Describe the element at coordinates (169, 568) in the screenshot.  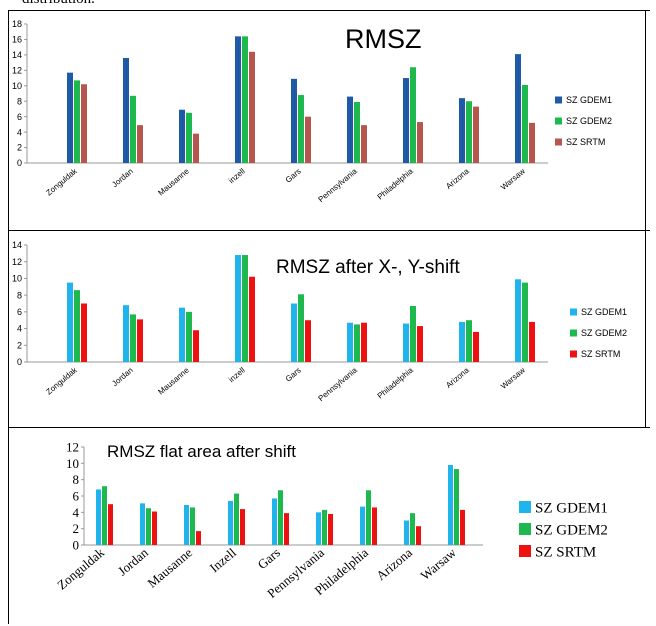
I see `category-label: Mausanne` at that location.